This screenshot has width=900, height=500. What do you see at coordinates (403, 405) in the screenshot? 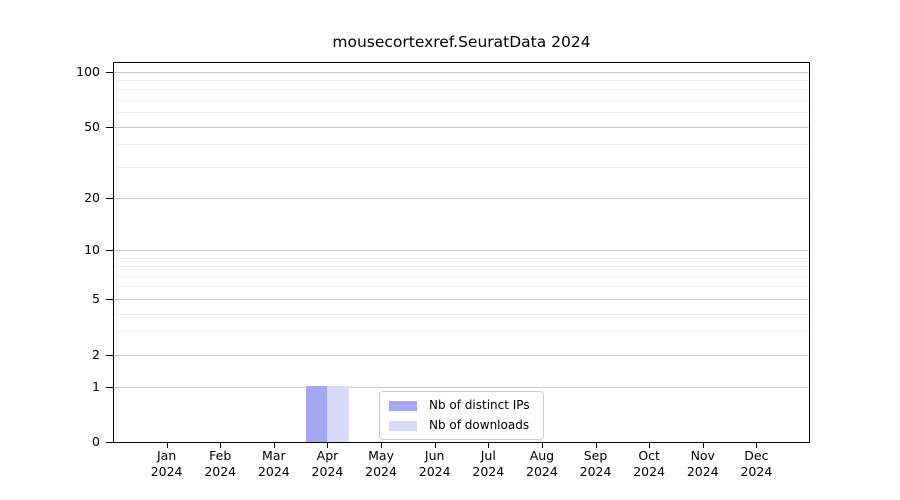
I see `distinct-ips-swatch-icon` at bounding box center [403, 405].